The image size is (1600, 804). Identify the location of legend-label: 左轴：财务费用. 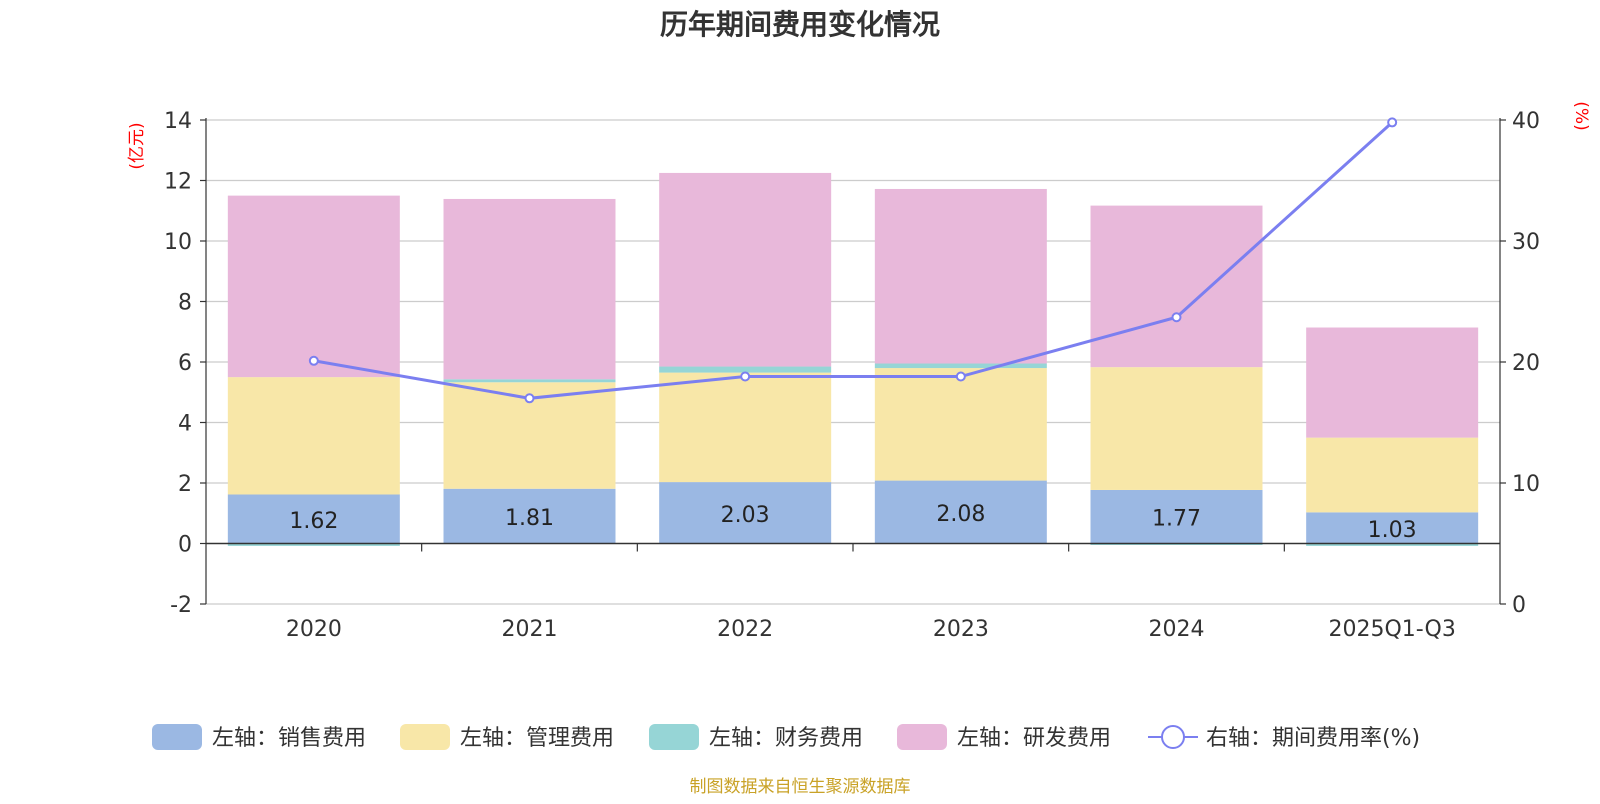
(786, 738).